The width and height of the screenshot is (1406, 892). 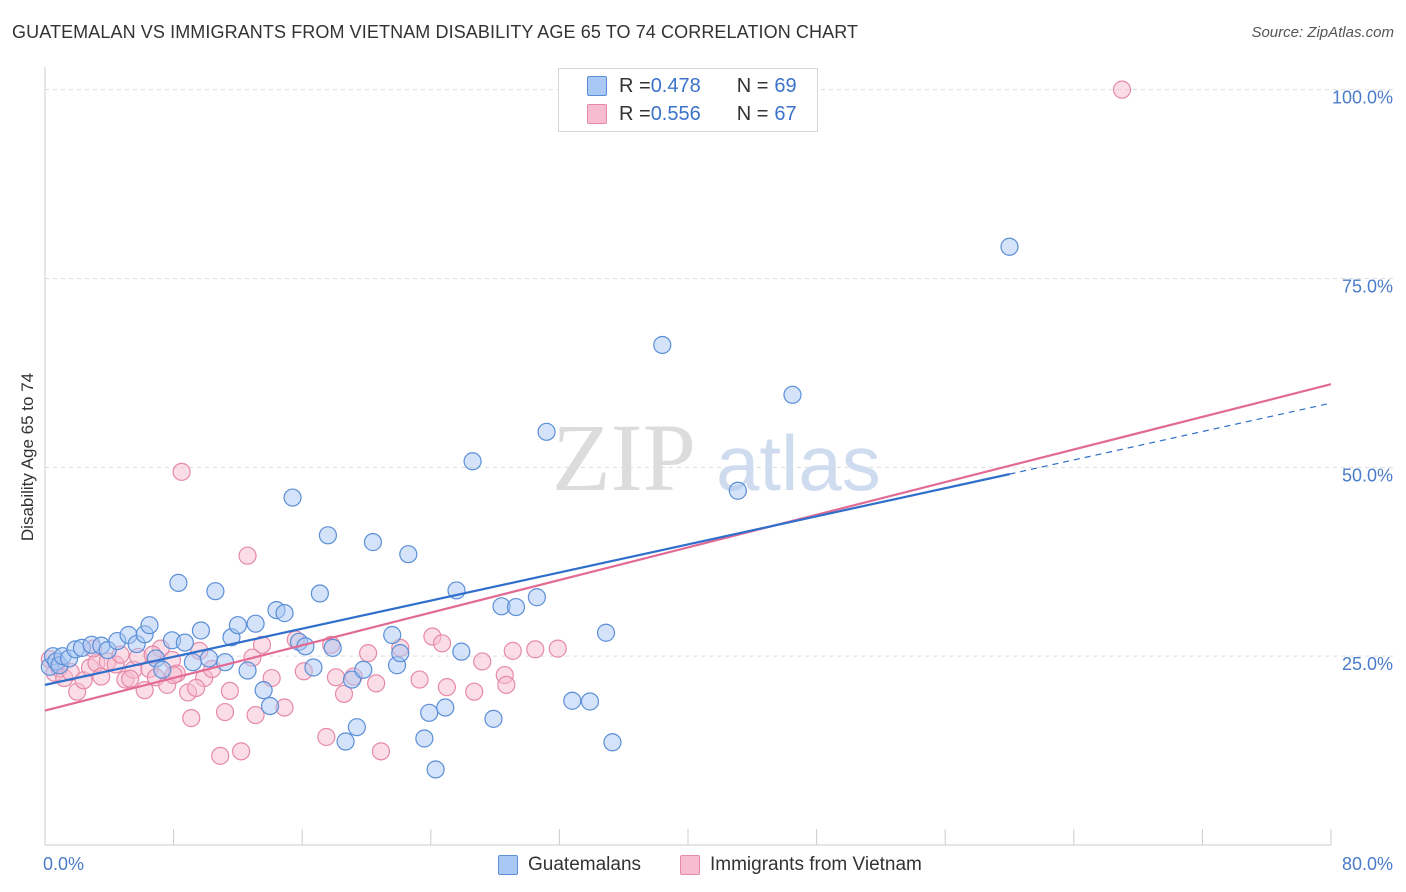 I want to click on source-label: Source: ZipAtlas.com, so click(x=1322, y=32).